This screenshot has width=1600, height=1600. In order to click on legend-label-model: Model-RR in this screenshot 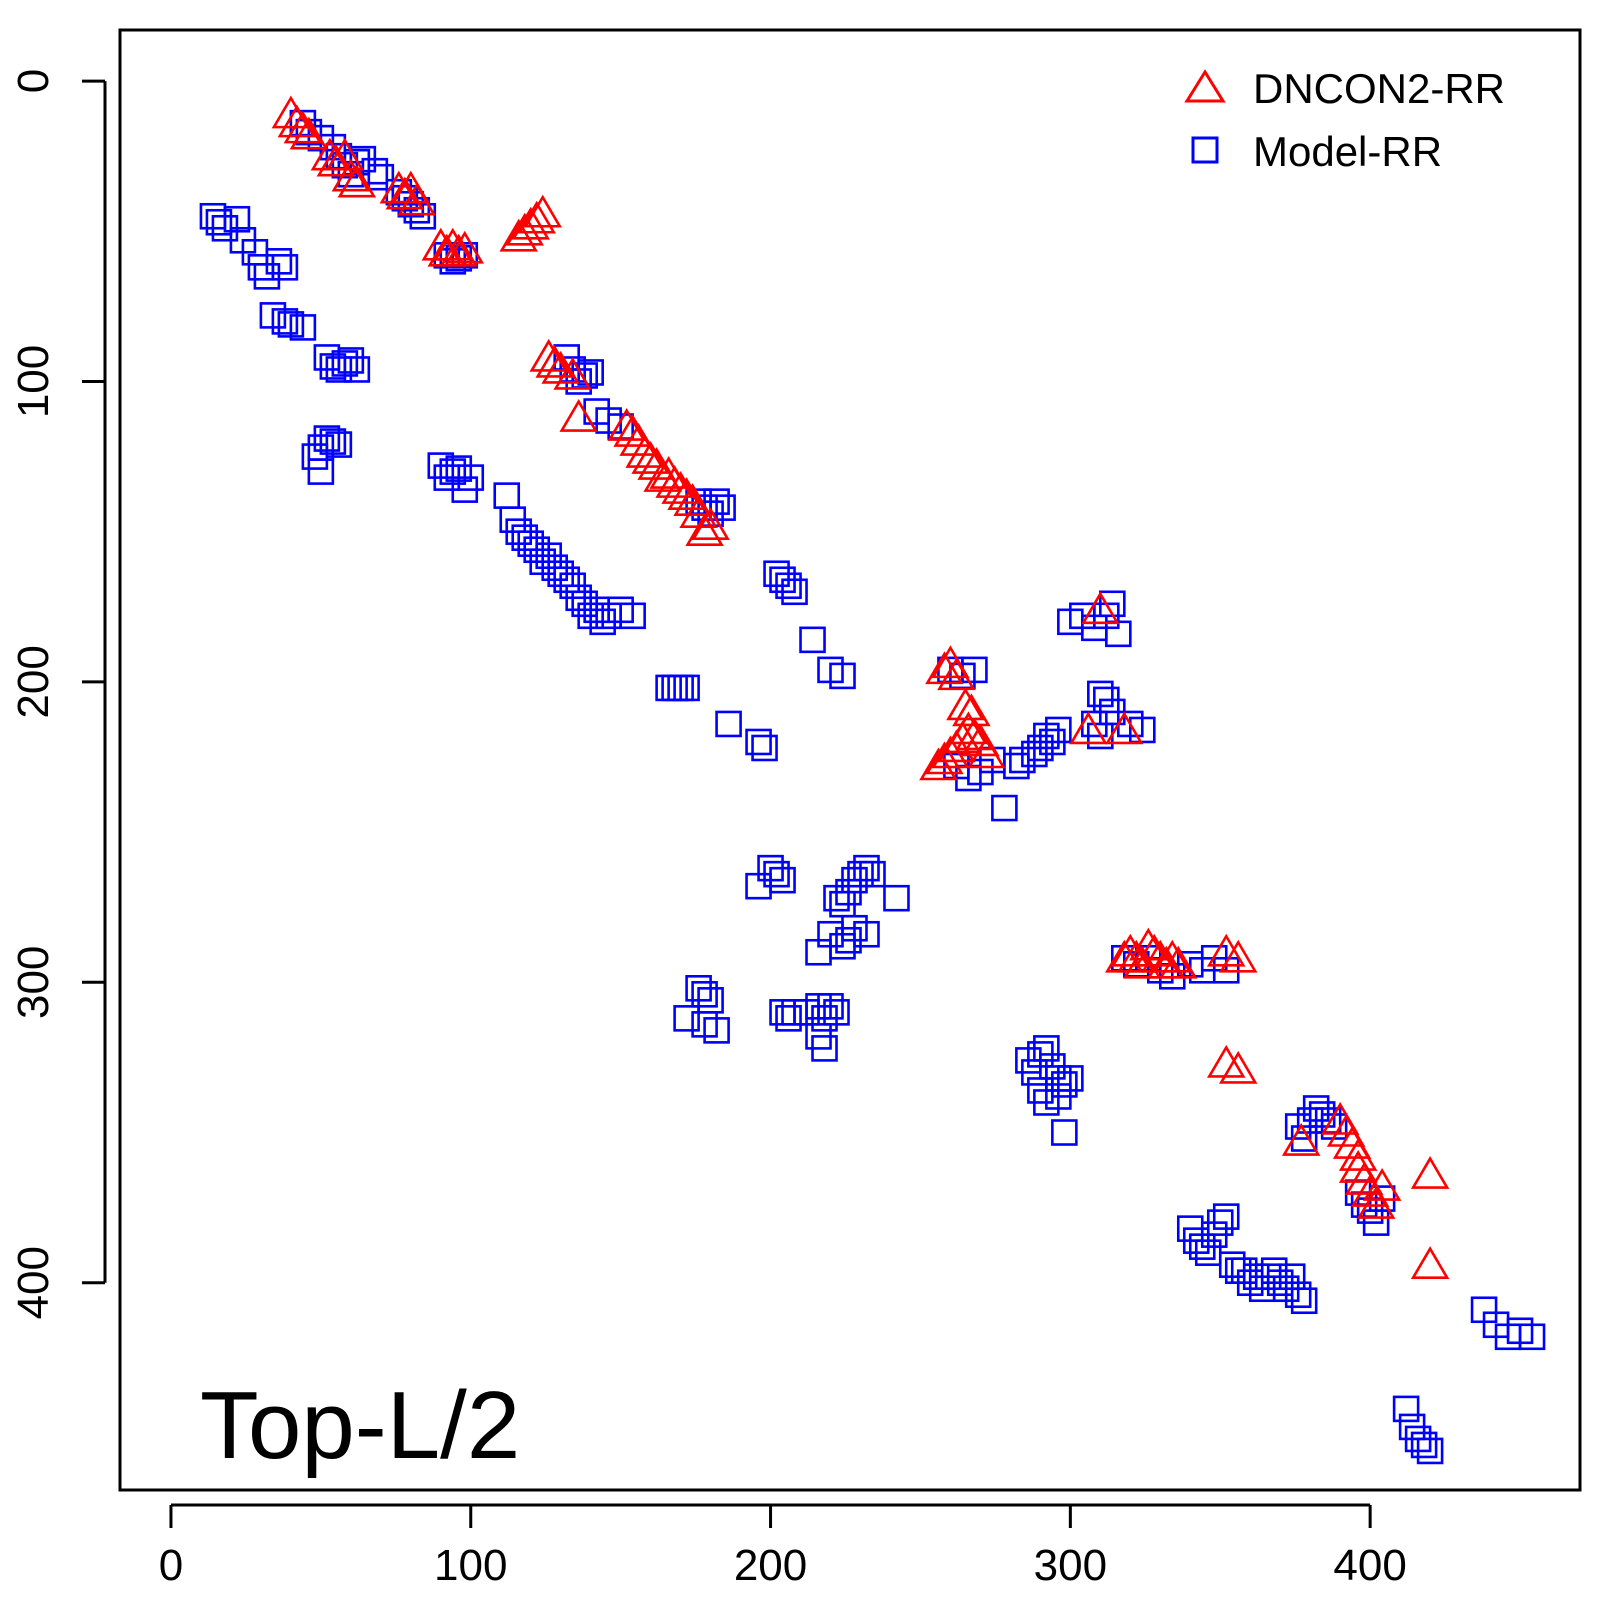, I will do `click(1347, 151)`.